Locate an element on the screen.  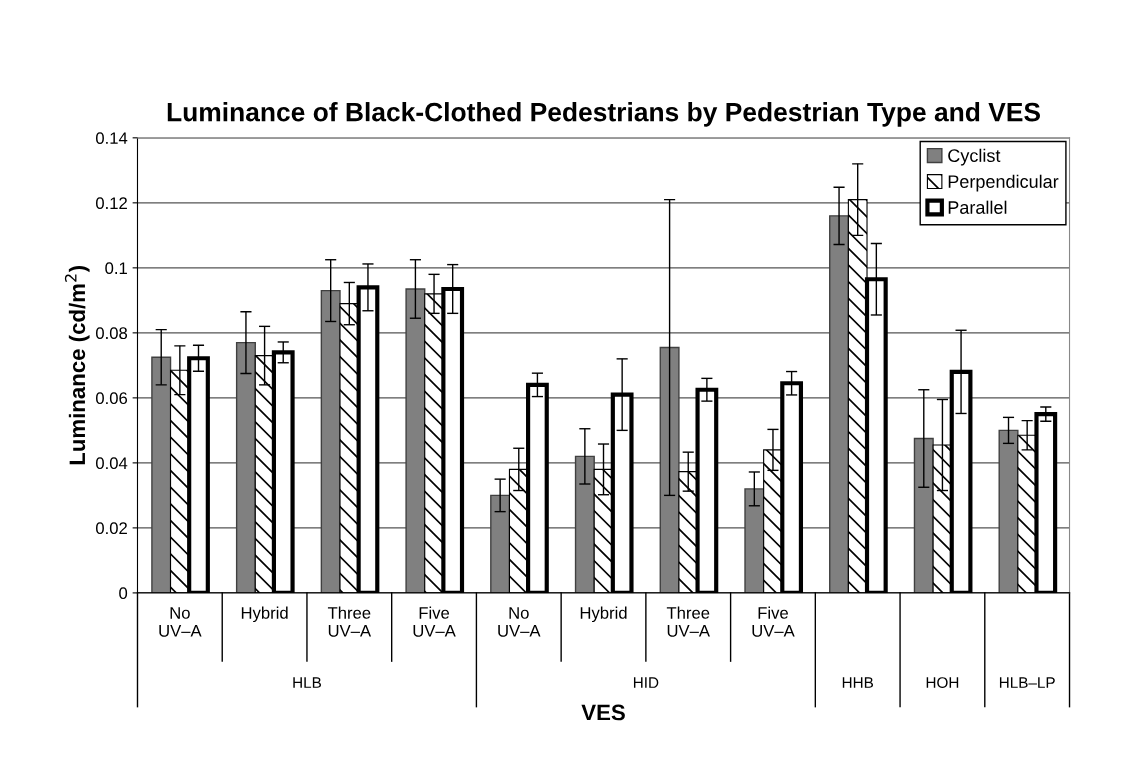
legend-label: Cyclist is located at coordinates (974, 157).